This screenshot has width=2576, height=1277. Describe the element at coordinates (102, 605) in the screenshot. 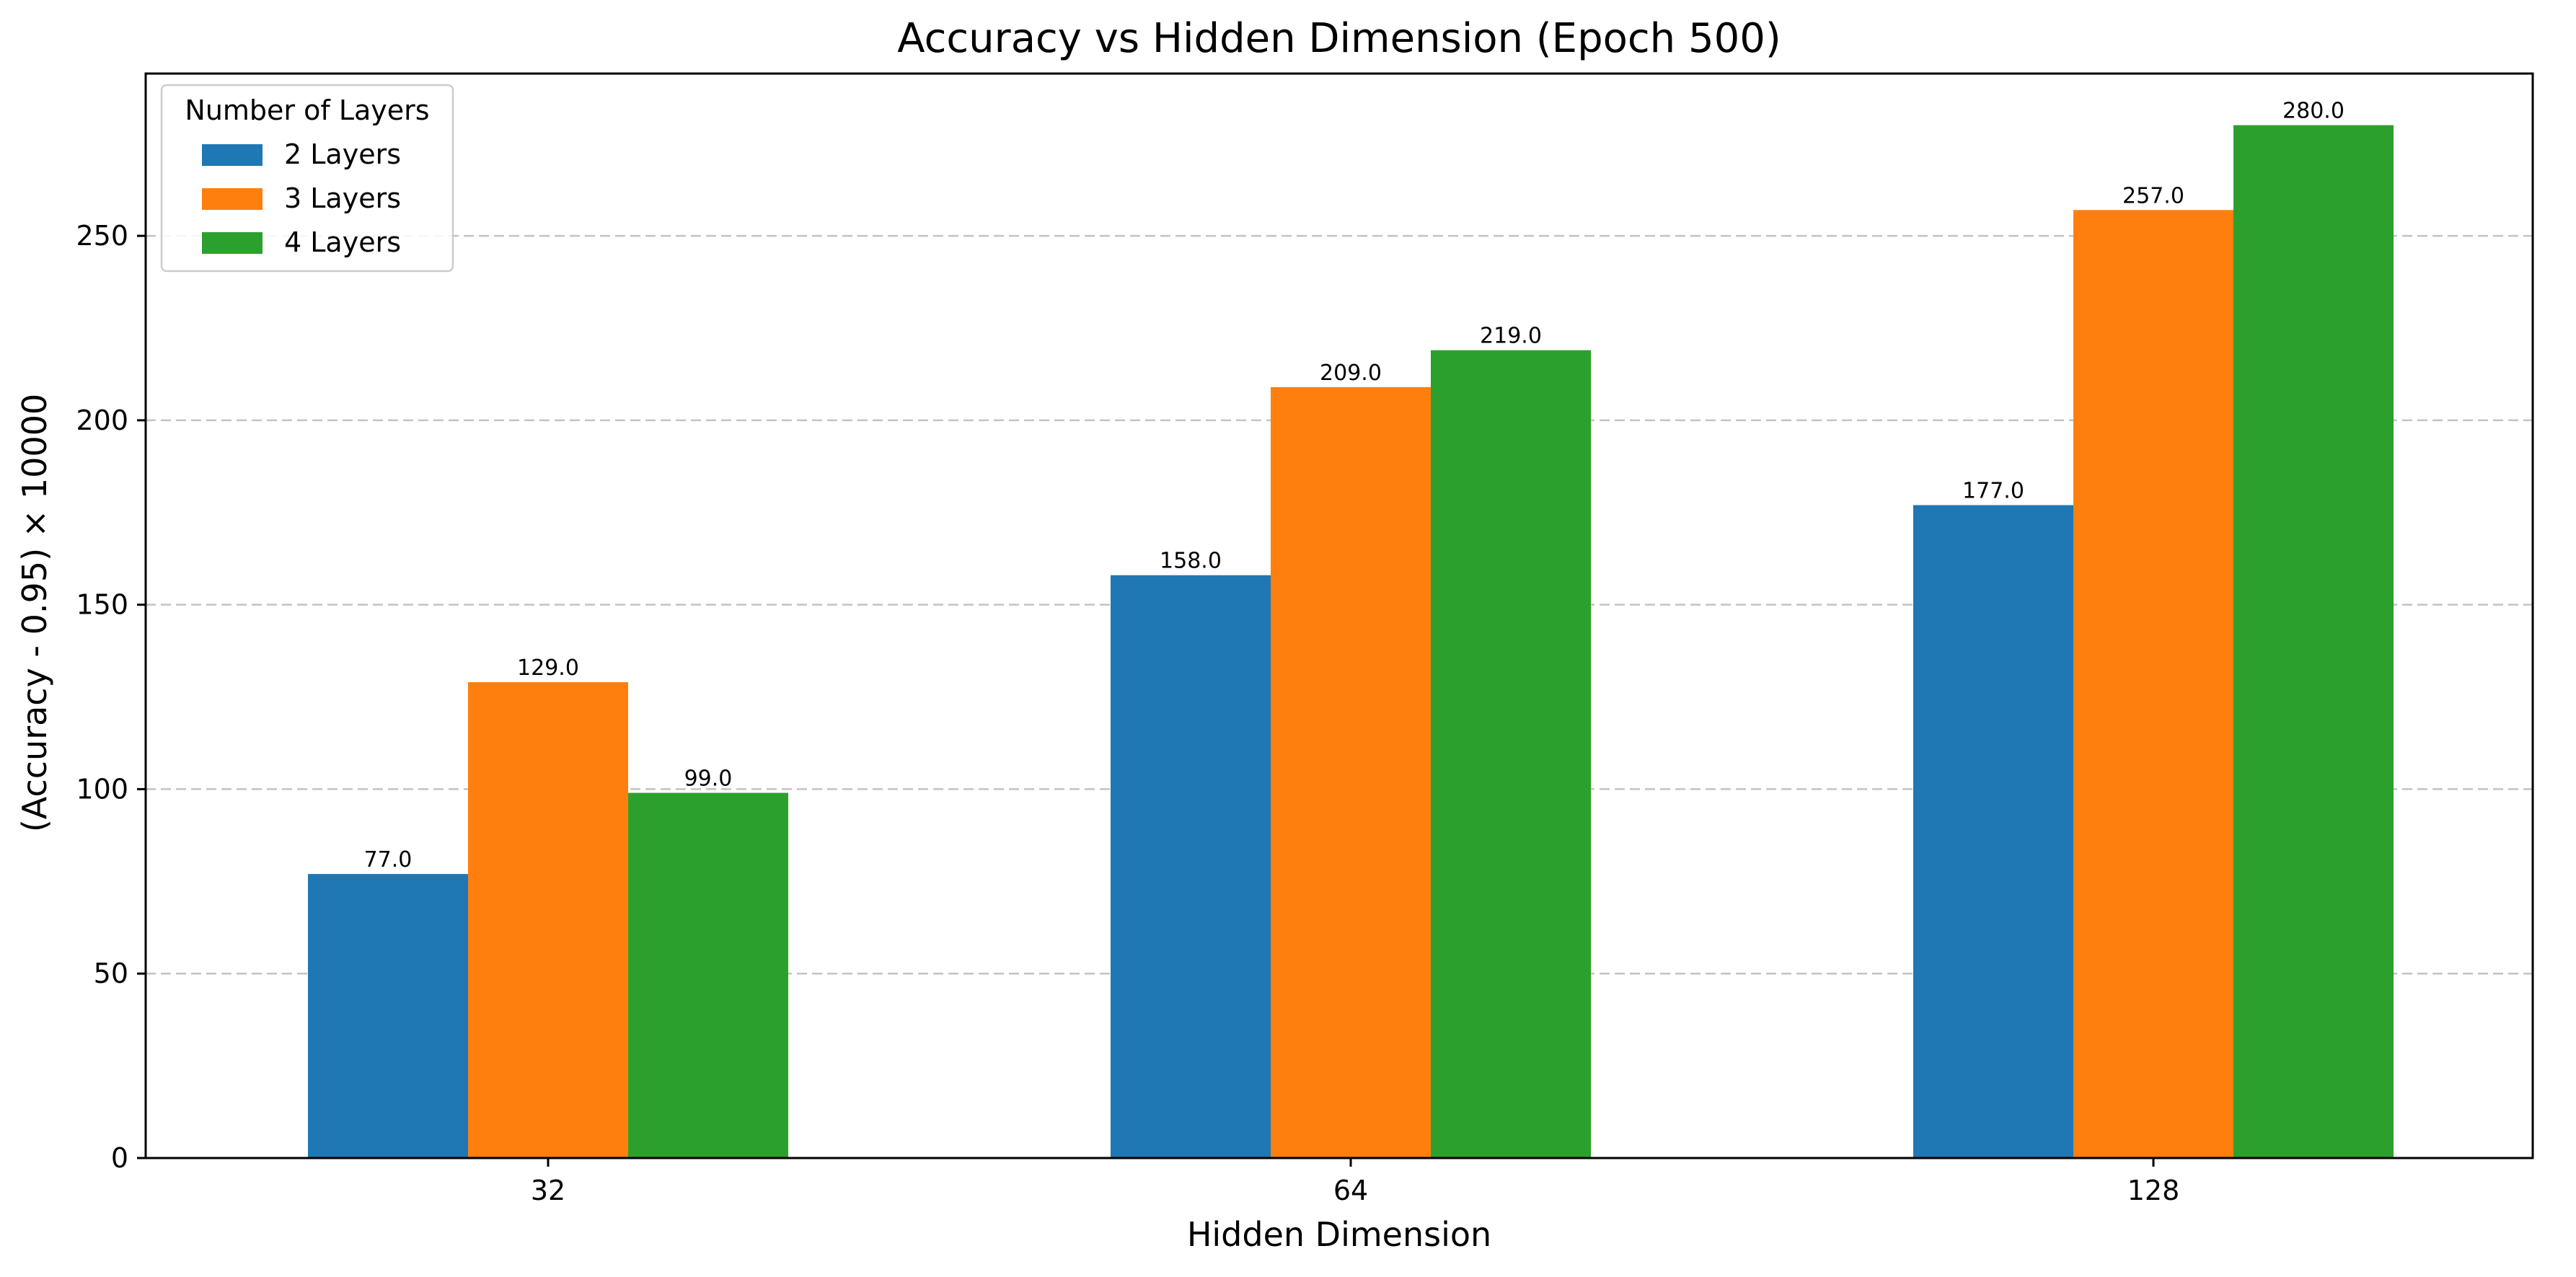

I see `y-tick-label: 150` at that location.